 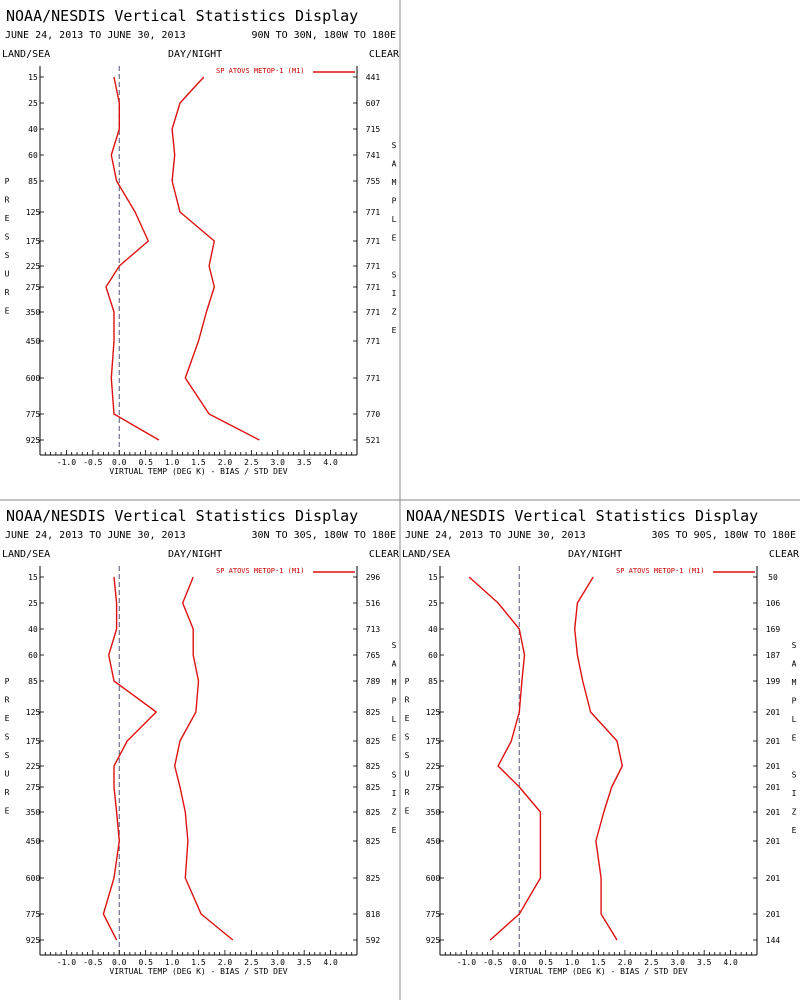 What do you see at coordinates (373, 77) in the screenshot?
I see `sample-size-label: 441` at bounding box center [373, 77].